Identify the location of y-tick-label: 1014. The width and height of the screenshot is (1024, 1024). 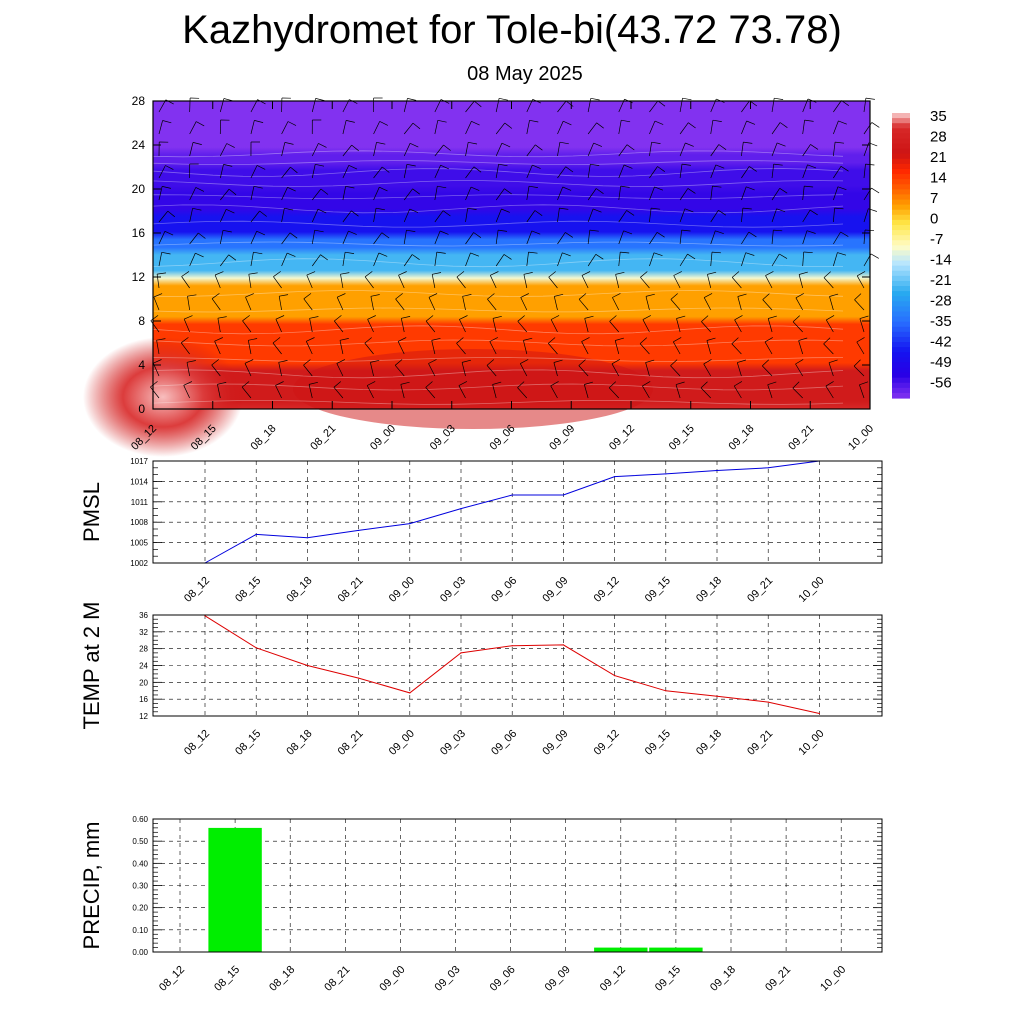
(139, 481).